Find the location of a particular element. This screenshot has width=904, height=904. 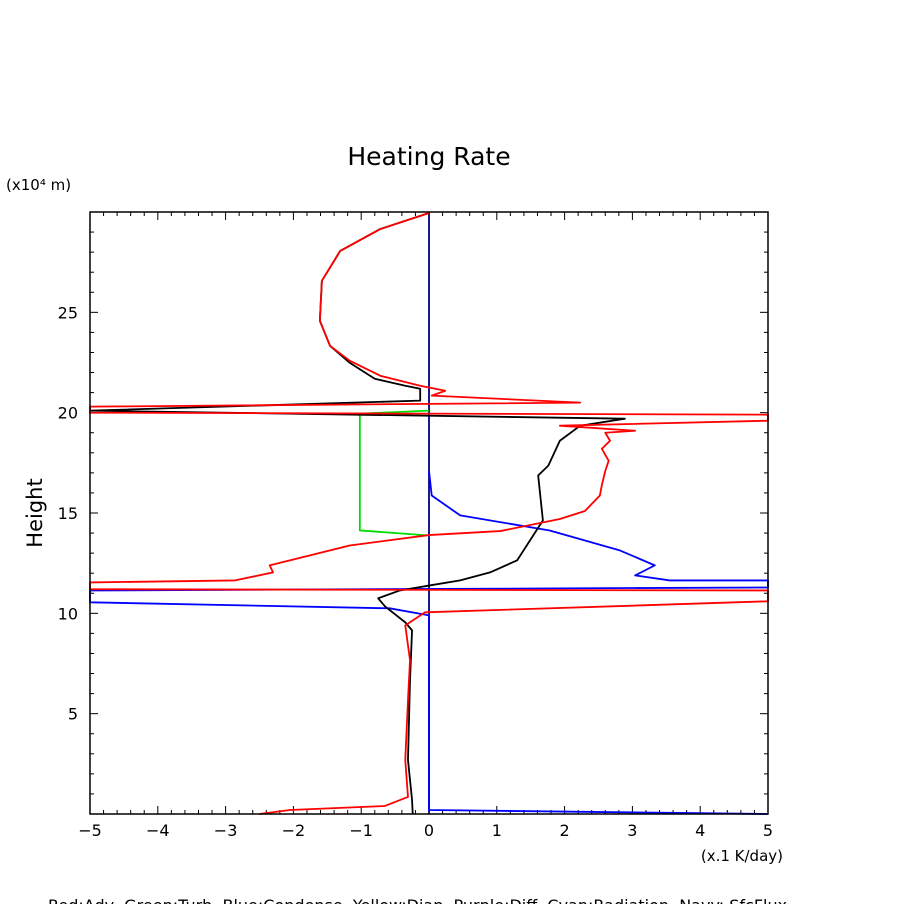

x-tick-label: 0 is located at coordinates (429, 830).